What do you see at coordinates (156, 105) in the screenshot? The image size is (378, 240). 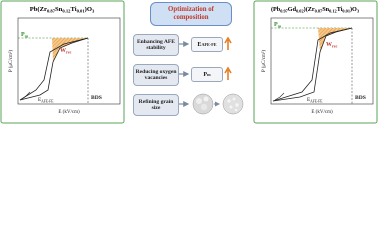 I see `cause-box: Refining grain size` at bounding box center [156, 105].